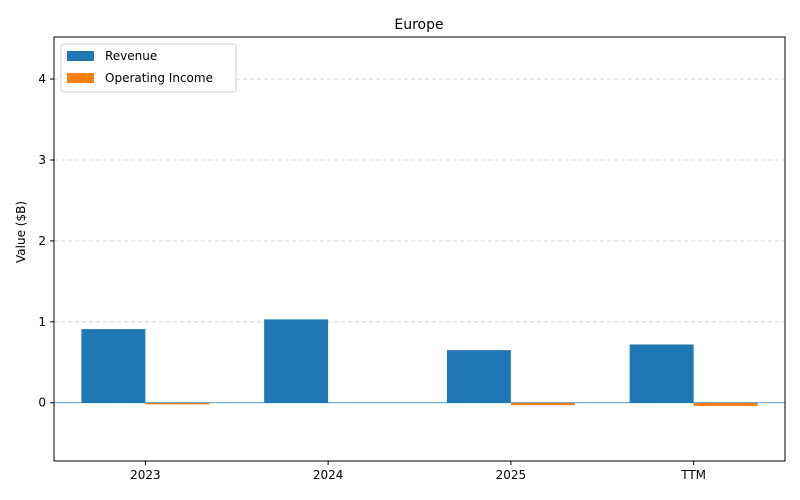 This screenshot has height=500, width=800. What do you see at coordinates (145, 475) in the screenshot?
I see `x-tick-label: 2023` at bounding box center [145, 475].